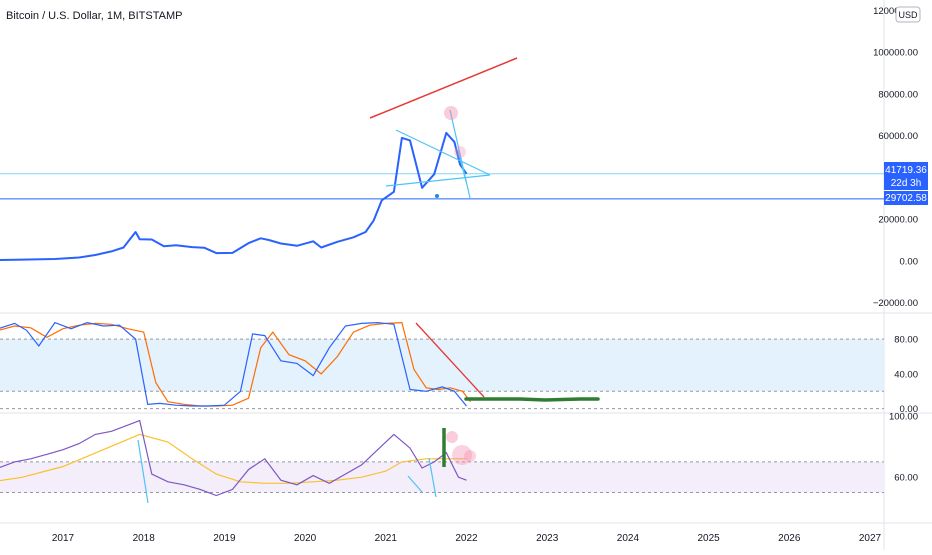 This screenshot has height=555, width=932. I want to click on stochastic-d-line, so click(235, 364).